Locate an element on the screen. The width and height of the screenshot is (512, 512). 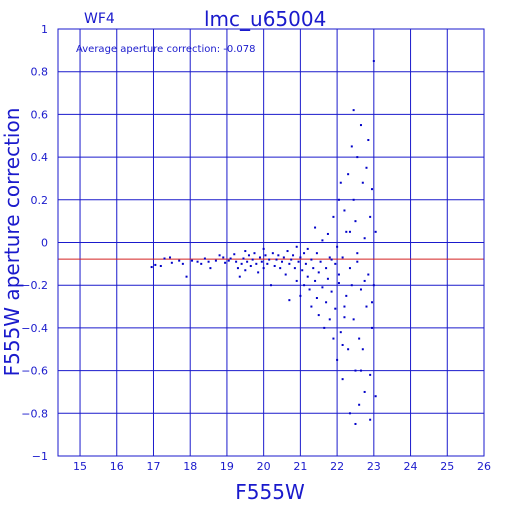
x-tick-label: 21 is located at coordinates (300, 466).